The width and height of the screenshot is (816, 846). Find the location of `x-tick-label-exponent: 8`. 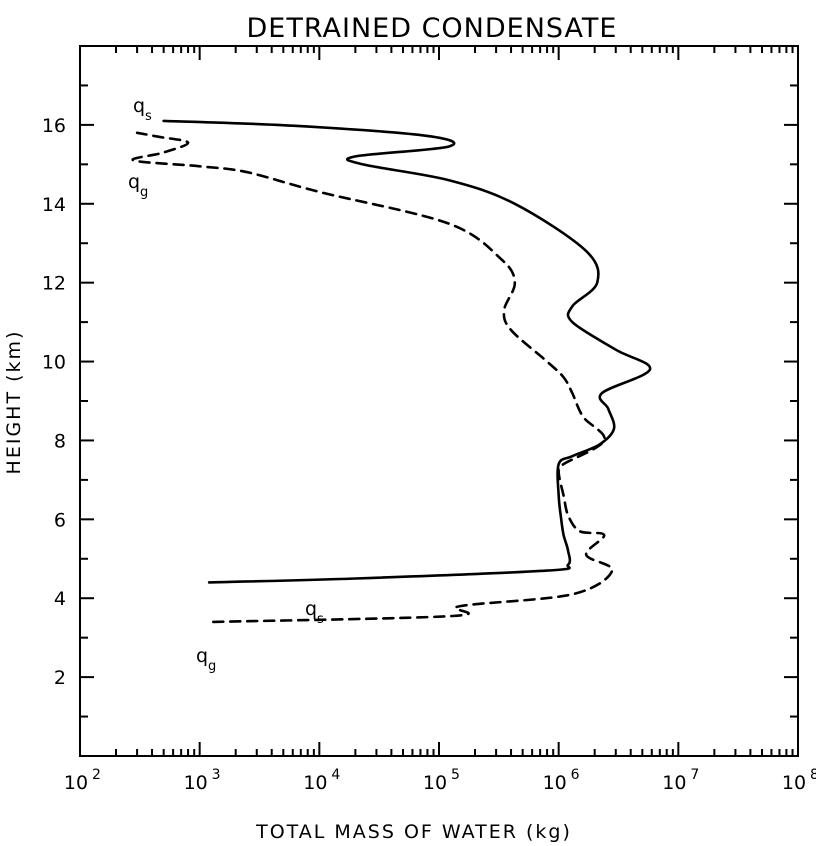

x-tick-label-exponent: 8 is located at coordinates (813, 775).